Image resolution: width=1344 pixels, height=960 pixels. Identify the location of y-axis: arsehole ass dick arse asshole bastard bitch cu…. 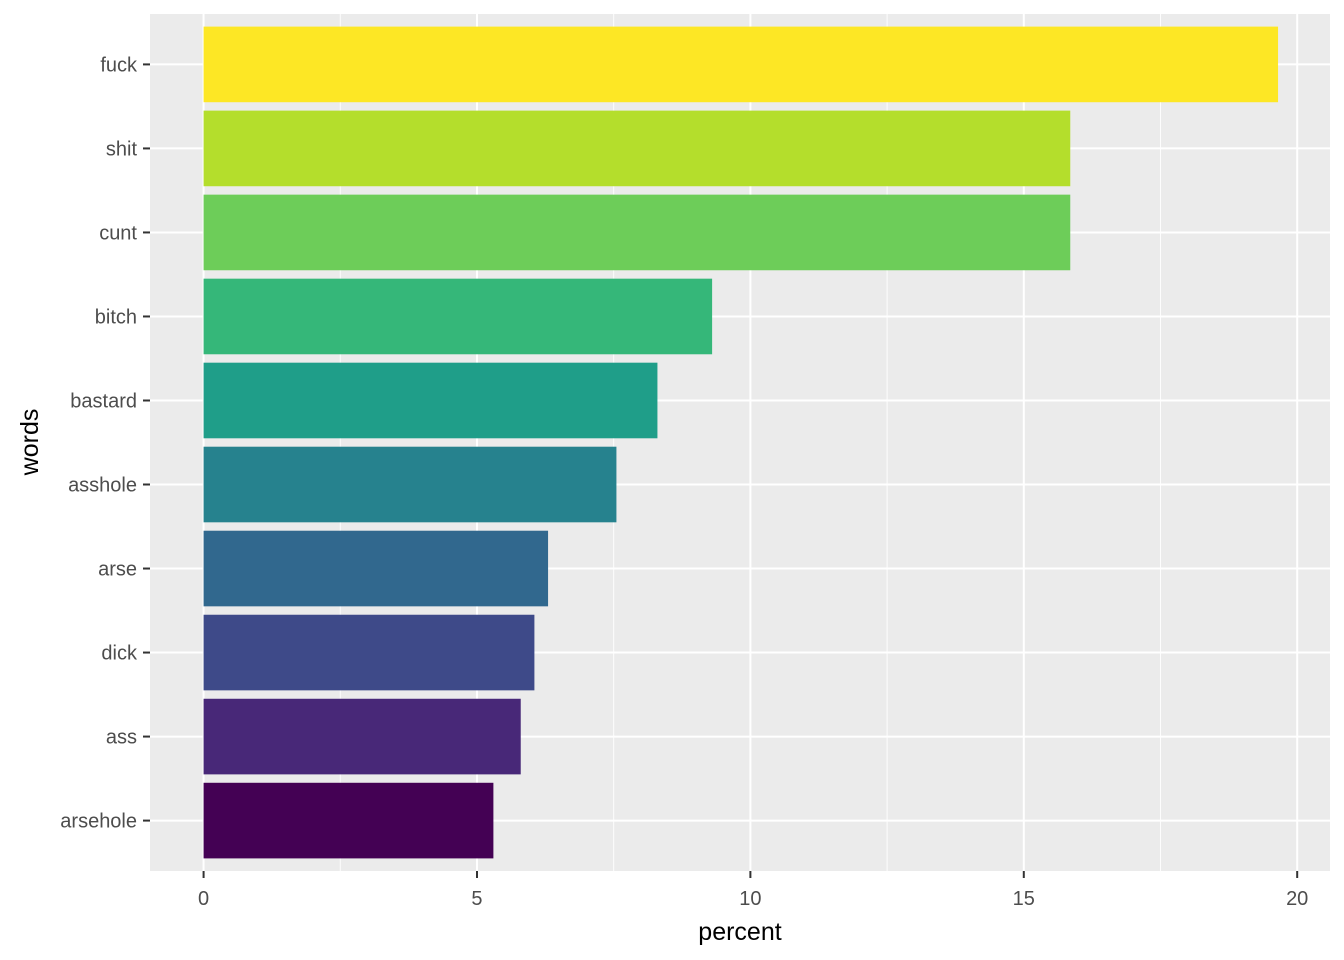
(105, 443).